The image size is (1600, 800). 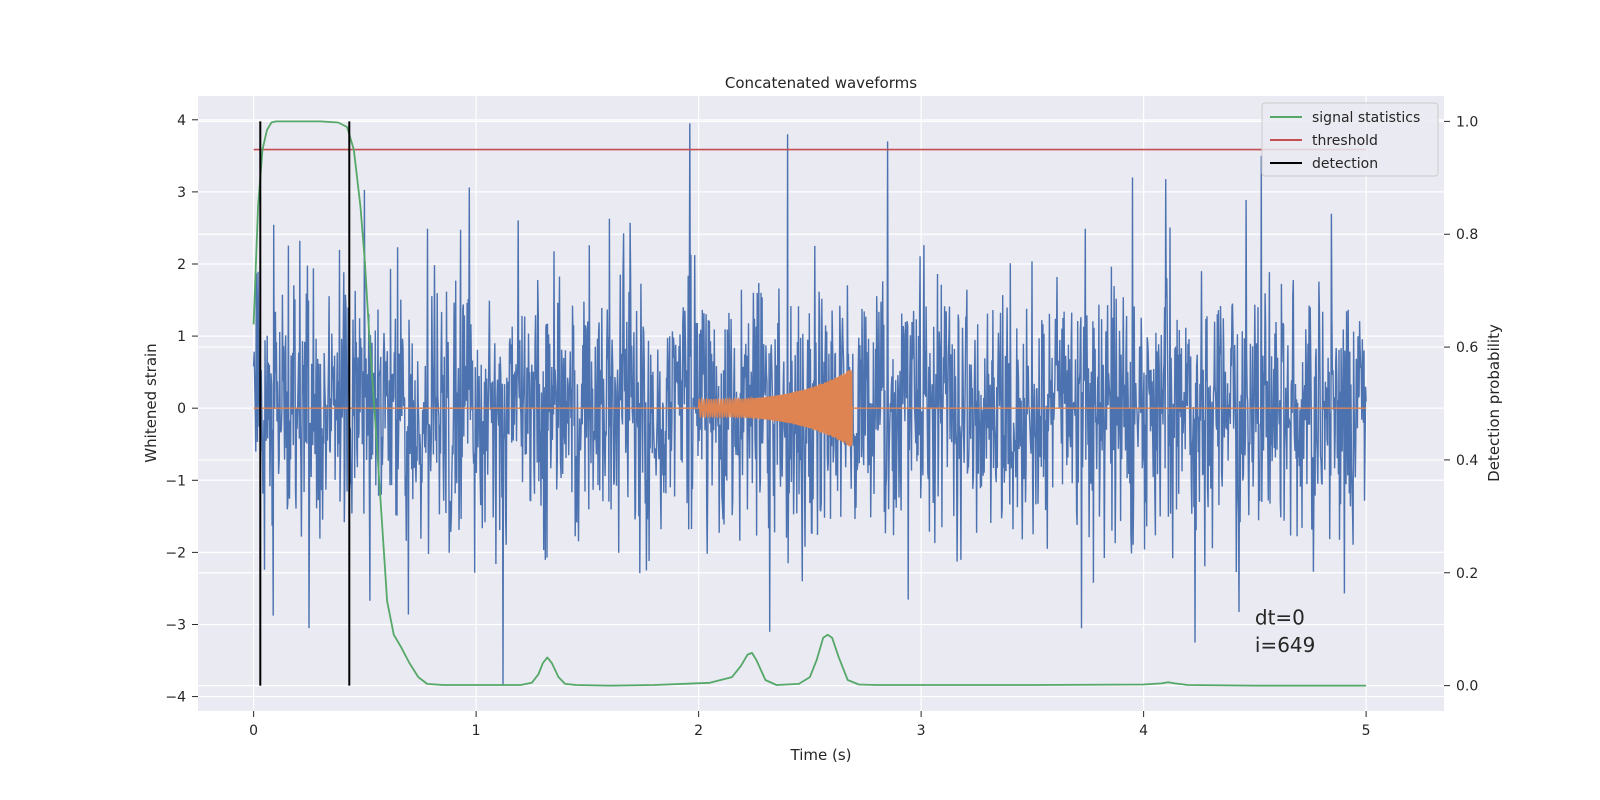 What do you see at coordinates (1494, 403) in the screenshot?
I see `y2-axis-label: Detection probability` at bounding box center [1494, 403].